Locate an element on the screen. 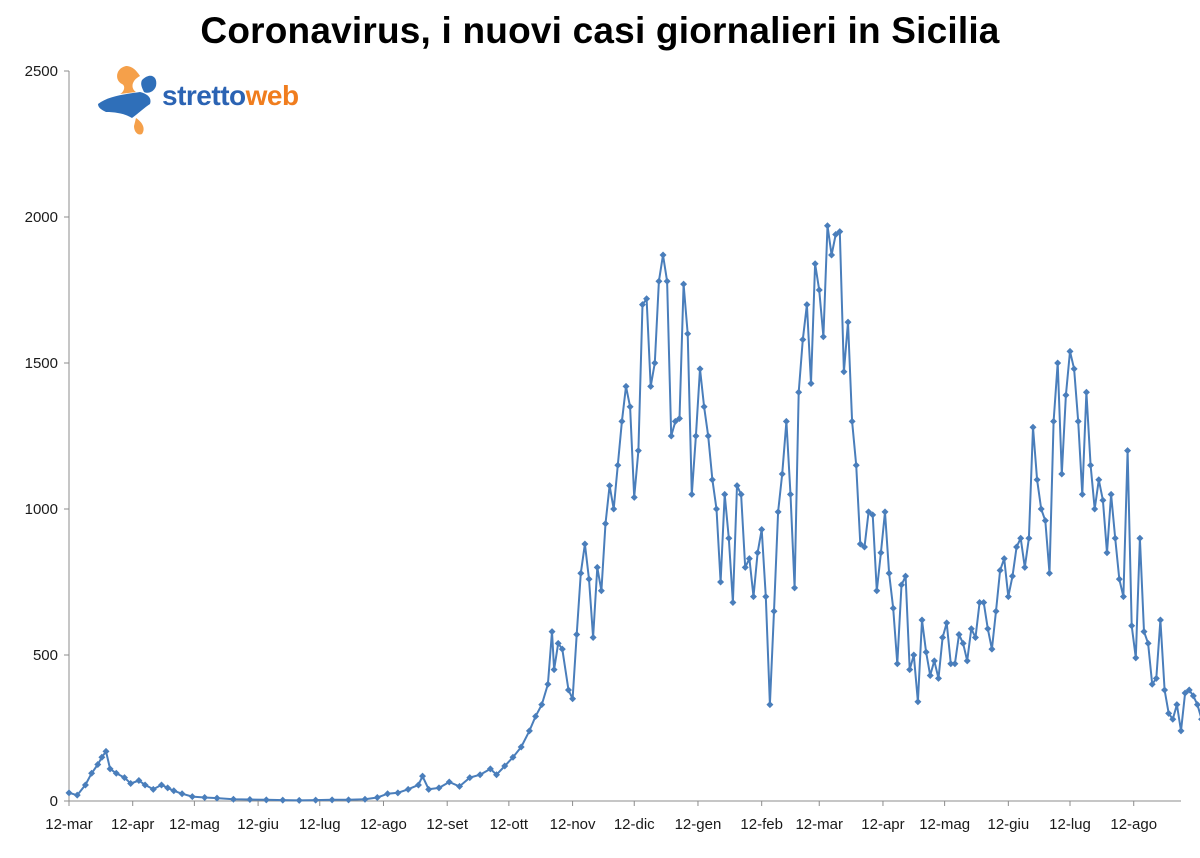  y-axis-ticks: 0 500 1000 1500 2000 2500 is located at coordinates (47, 436).